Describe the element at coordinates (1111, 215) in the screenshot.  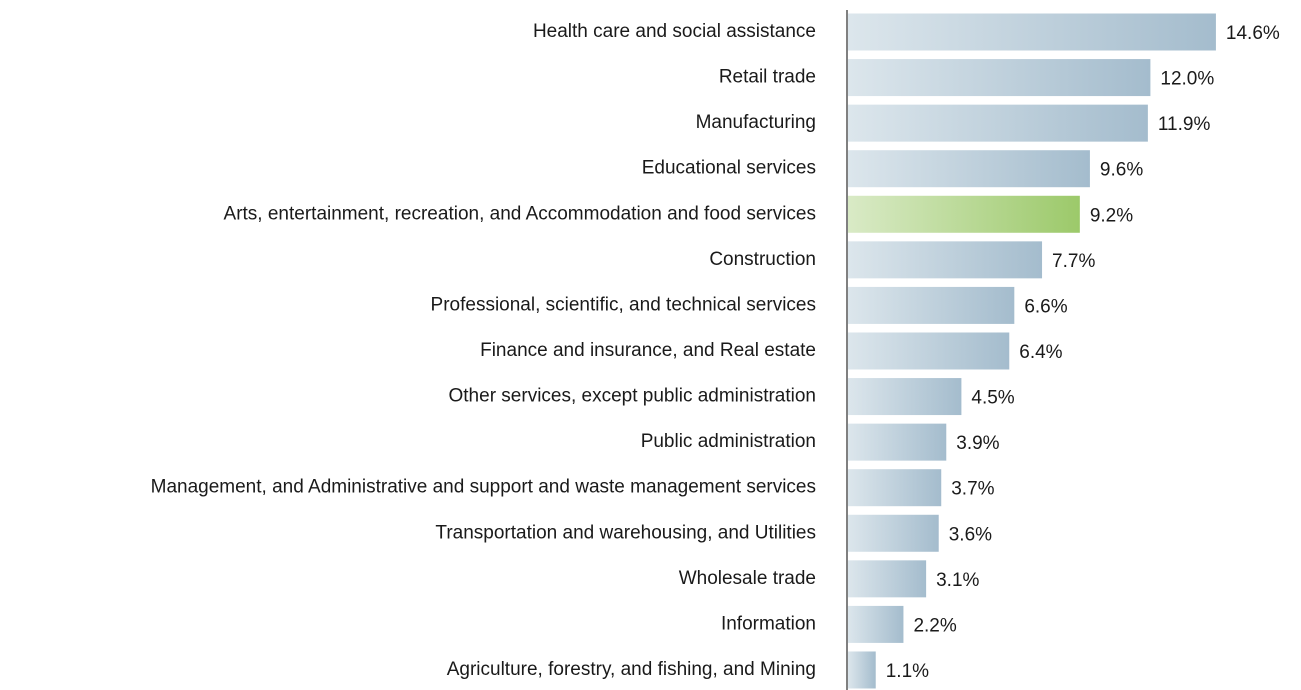
I see `value-label: 9.2%` at that location.